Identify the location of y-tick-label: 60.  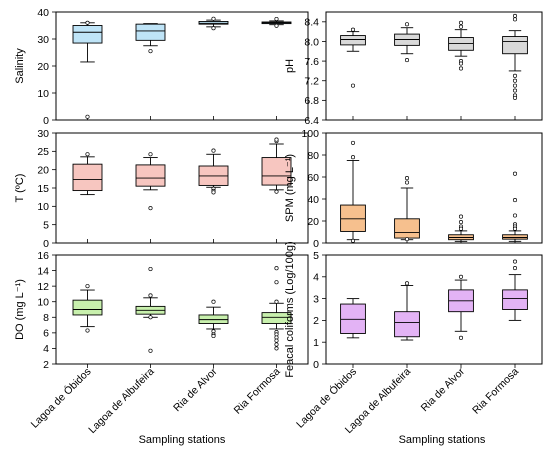
(313, 178).